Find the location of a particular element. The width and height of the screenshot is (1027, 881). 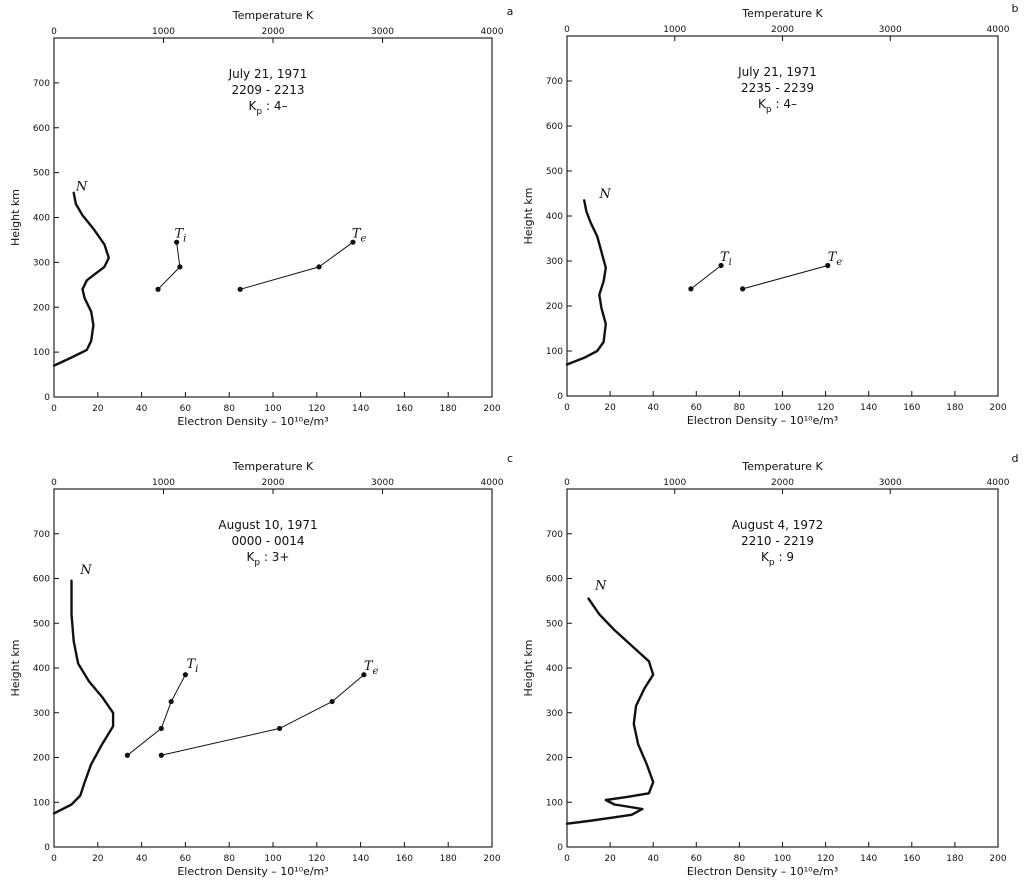

top-tick-label: 4000 is located at coordinates (998, 483).